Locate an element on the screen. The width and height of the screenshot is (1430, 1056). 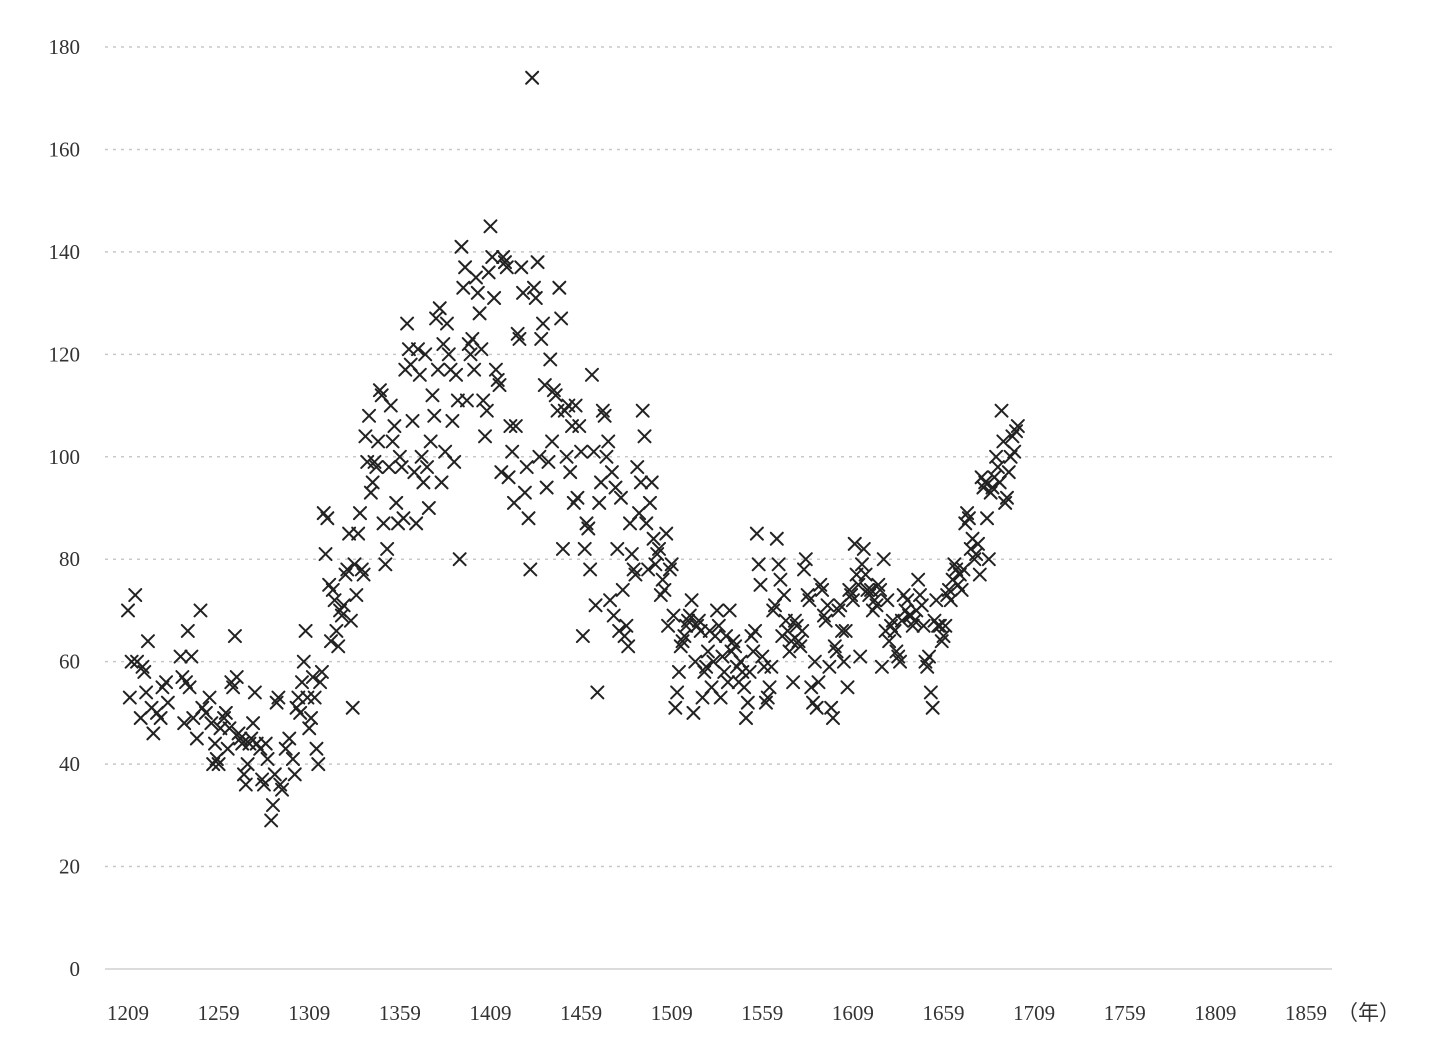
x-tick-label-1509: 1509 is located at coordinates (672, 1013).